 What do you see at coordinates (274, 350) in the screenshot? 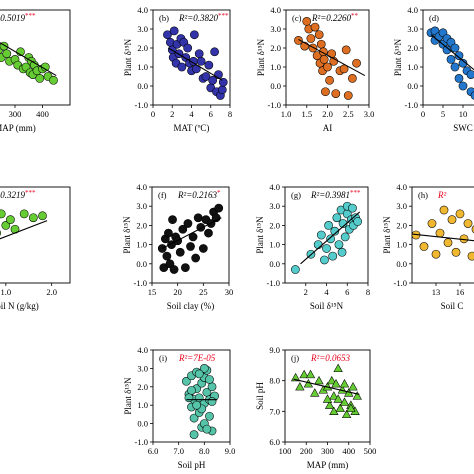
I see `y-tick-label: 9.0` at bounding box center [274, 350].